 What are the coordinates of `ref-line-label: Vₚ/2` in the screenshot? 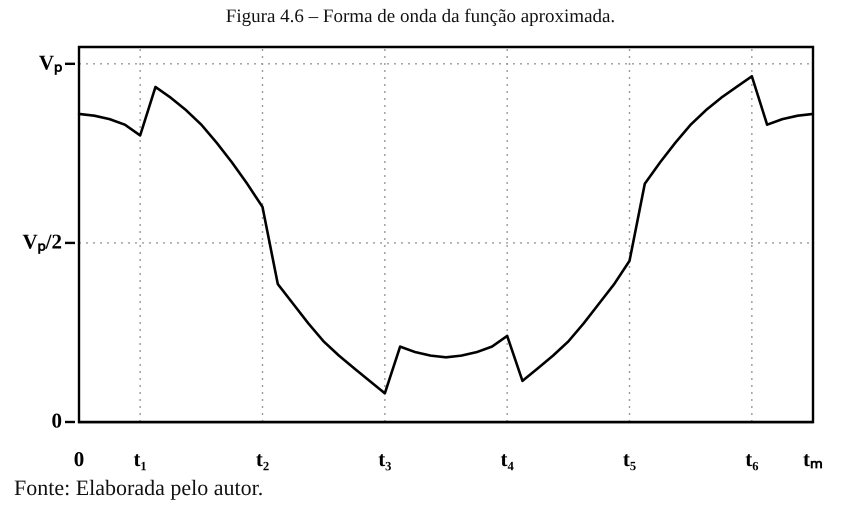 It's located at (42, 241).